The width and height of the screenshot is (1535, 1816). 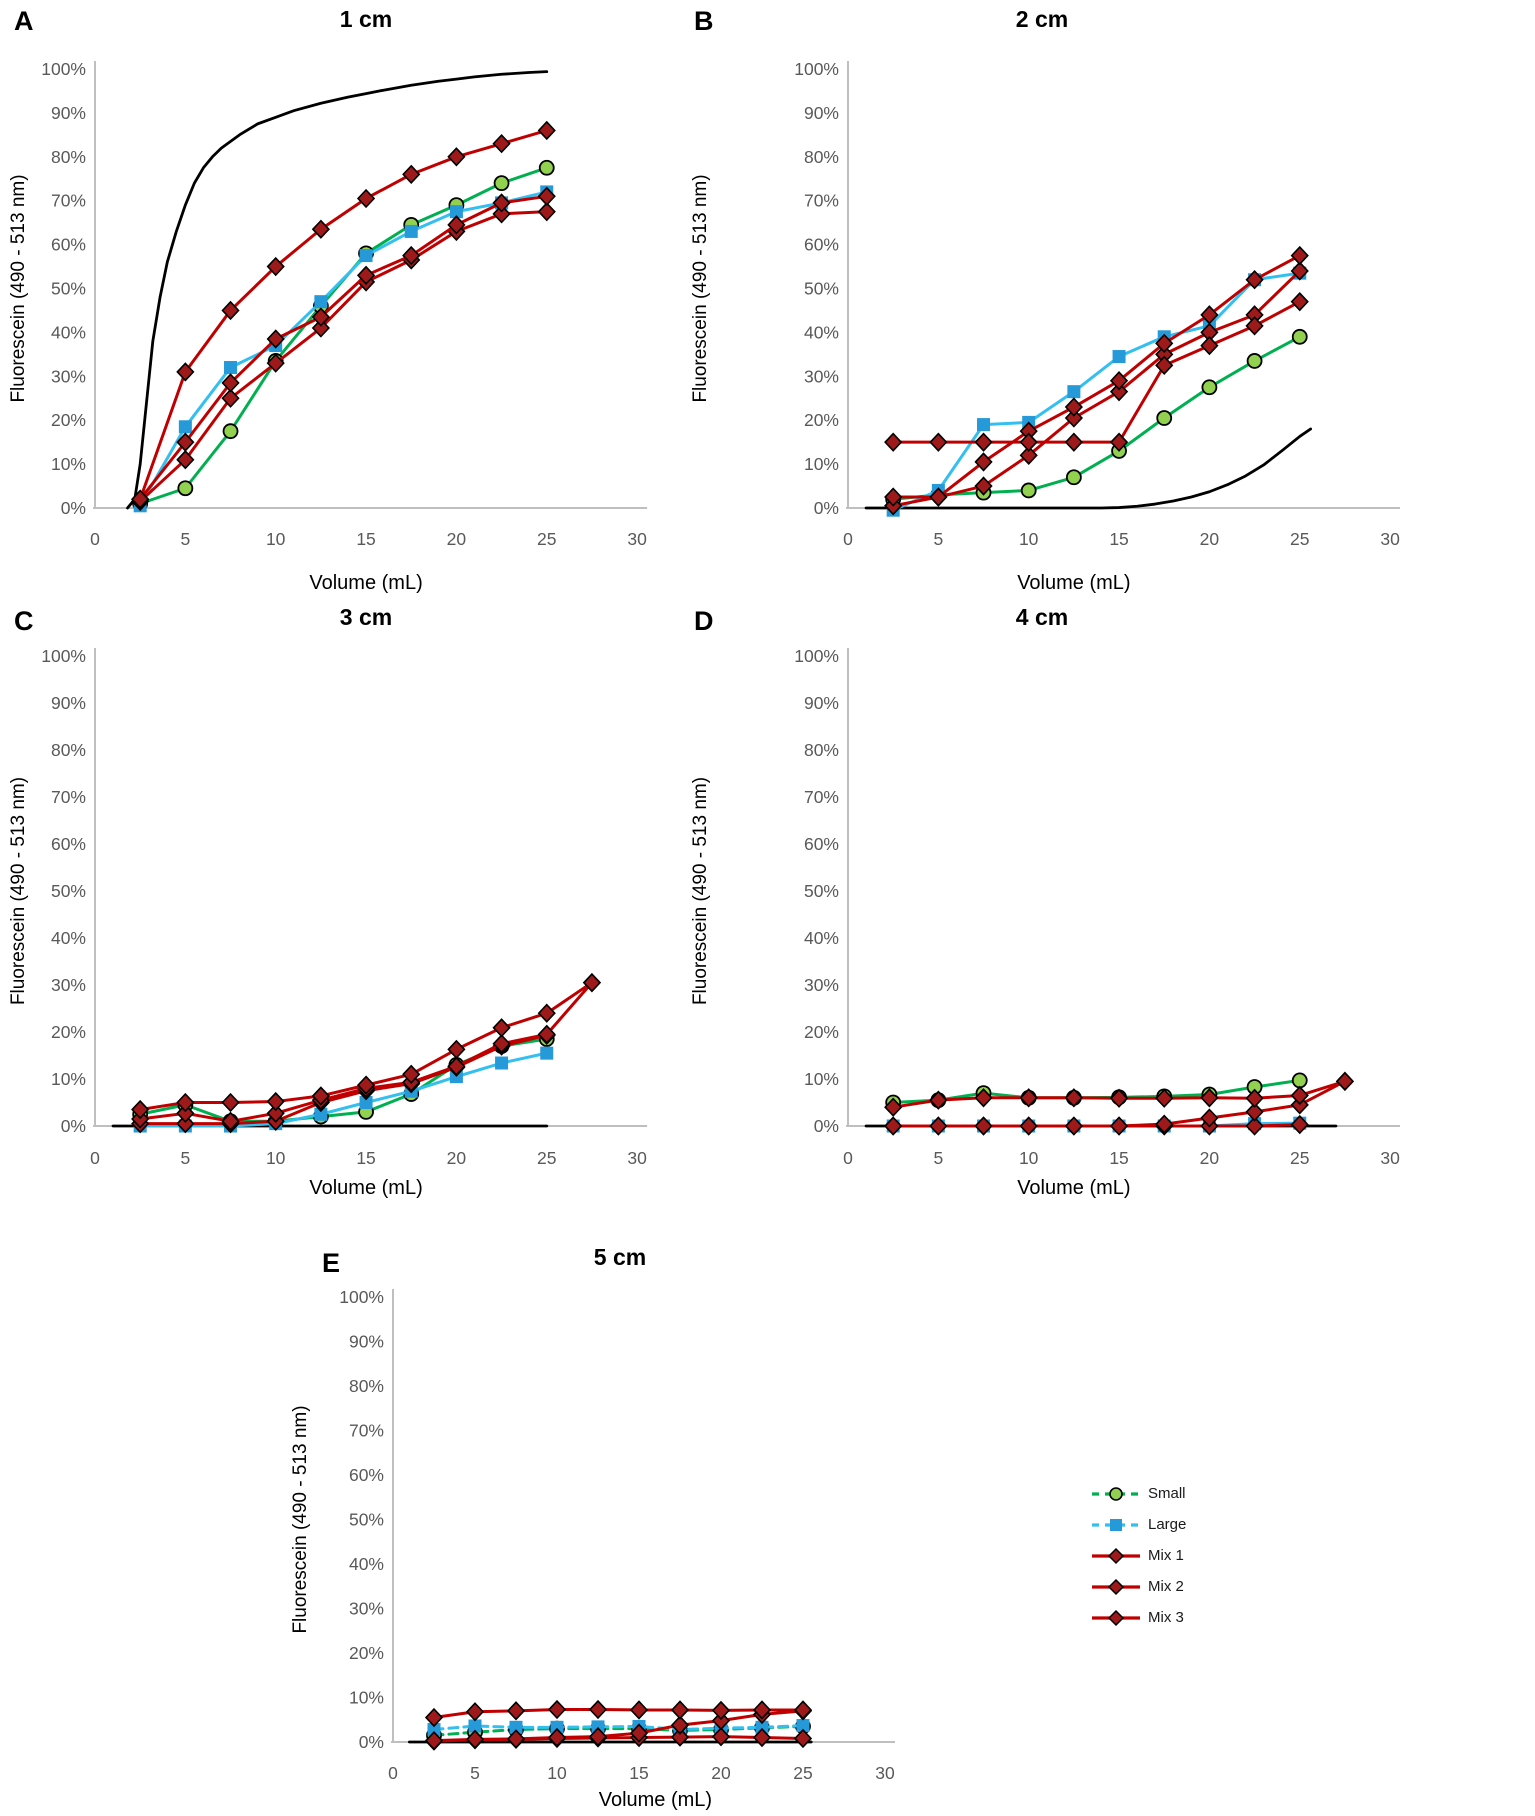 I want to click on x-tick-label: 15, so click(x=638, y=1773).